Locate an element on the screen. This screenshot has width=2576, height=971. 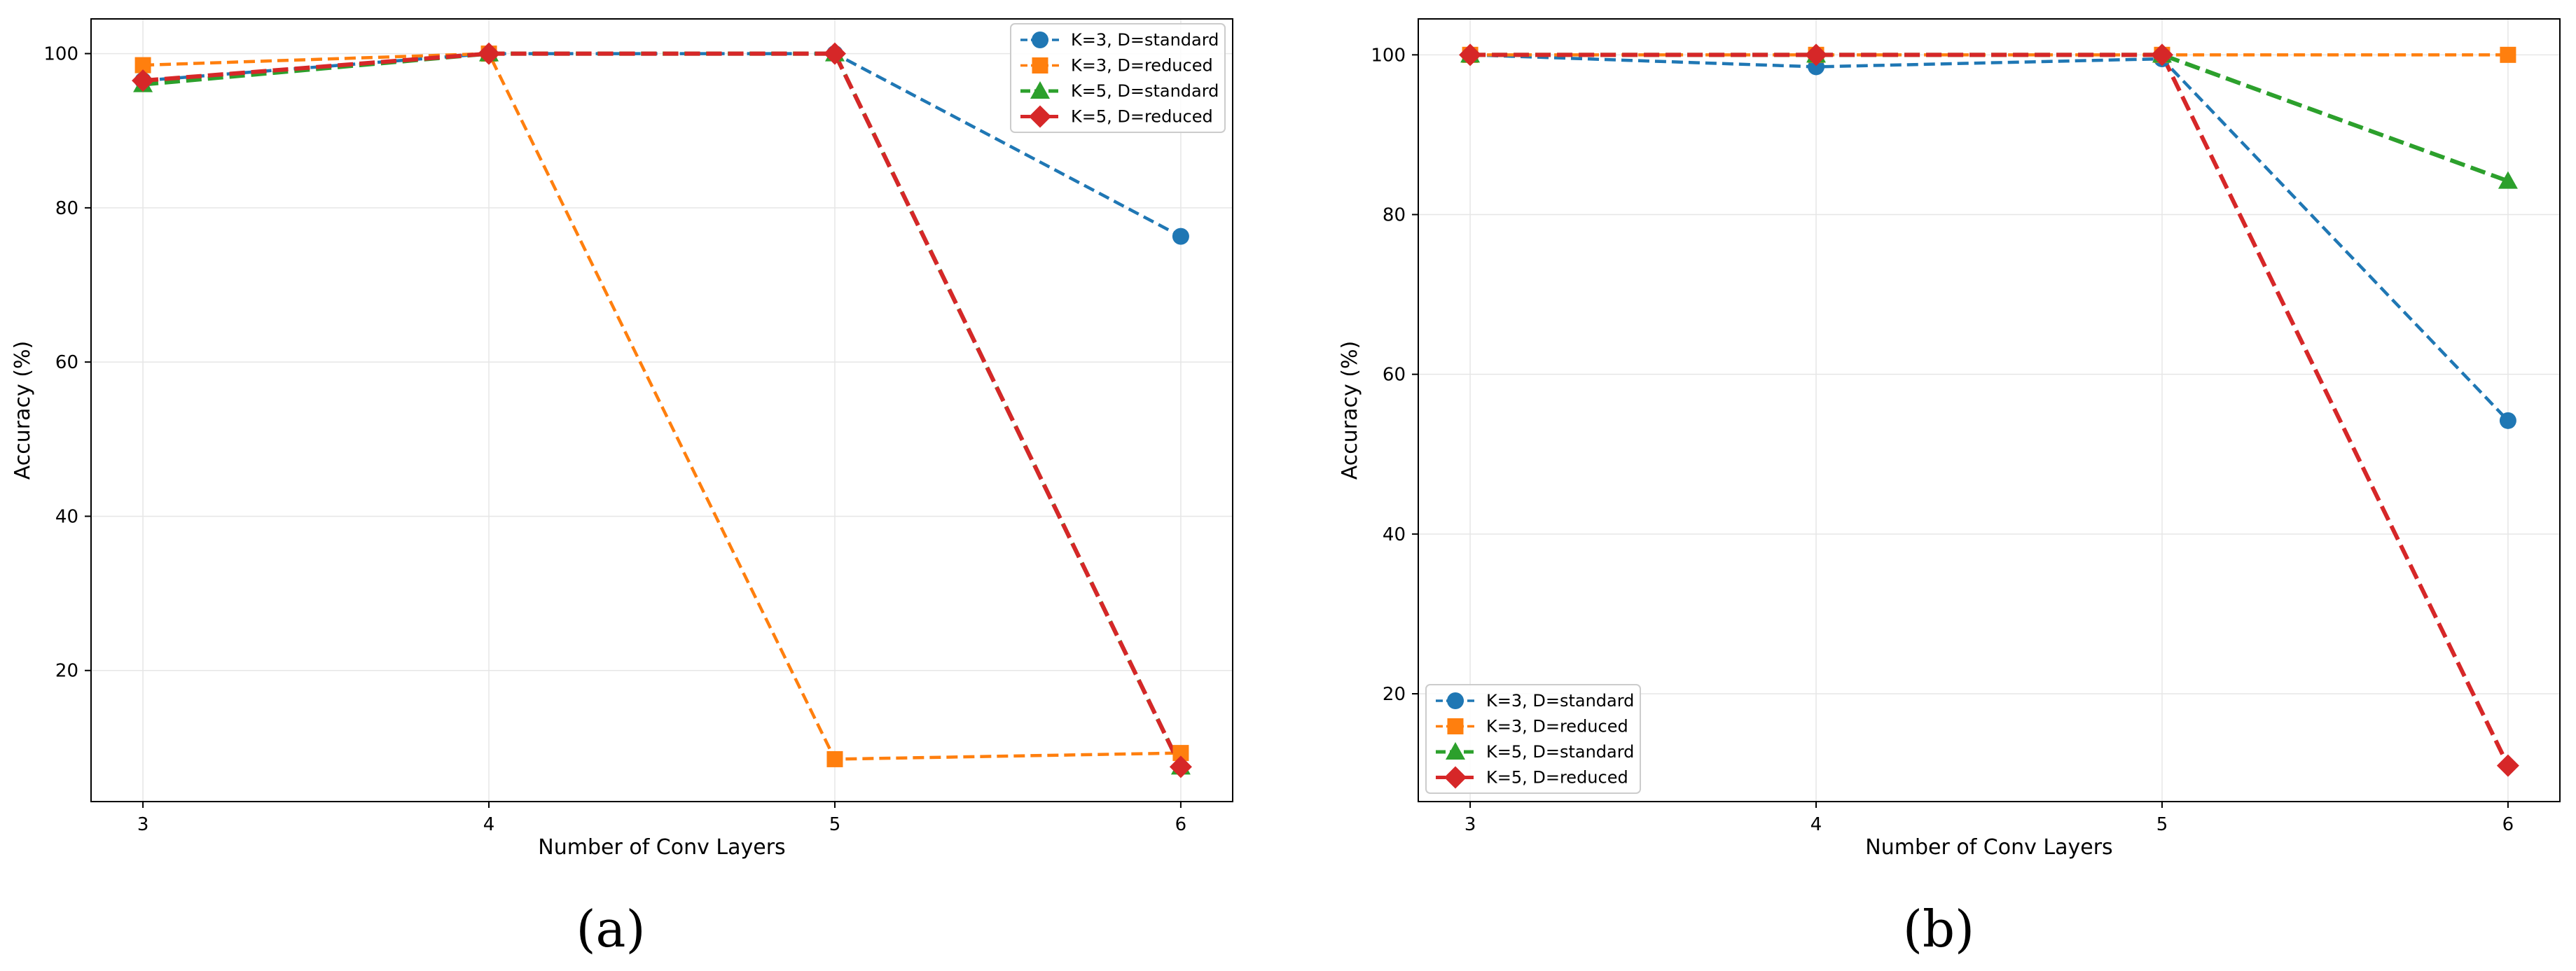
panel-caption: (b) is located at coordinates (1938, 929).